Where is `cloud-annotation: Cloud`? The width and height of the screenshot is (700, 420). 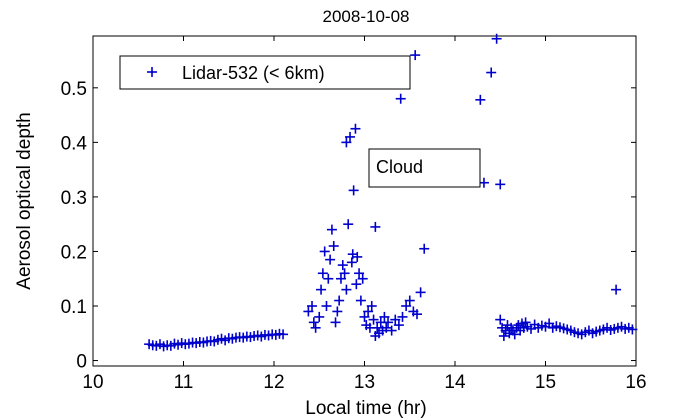 cloud-annotation: Cloud is located at coordinates (424, 168).